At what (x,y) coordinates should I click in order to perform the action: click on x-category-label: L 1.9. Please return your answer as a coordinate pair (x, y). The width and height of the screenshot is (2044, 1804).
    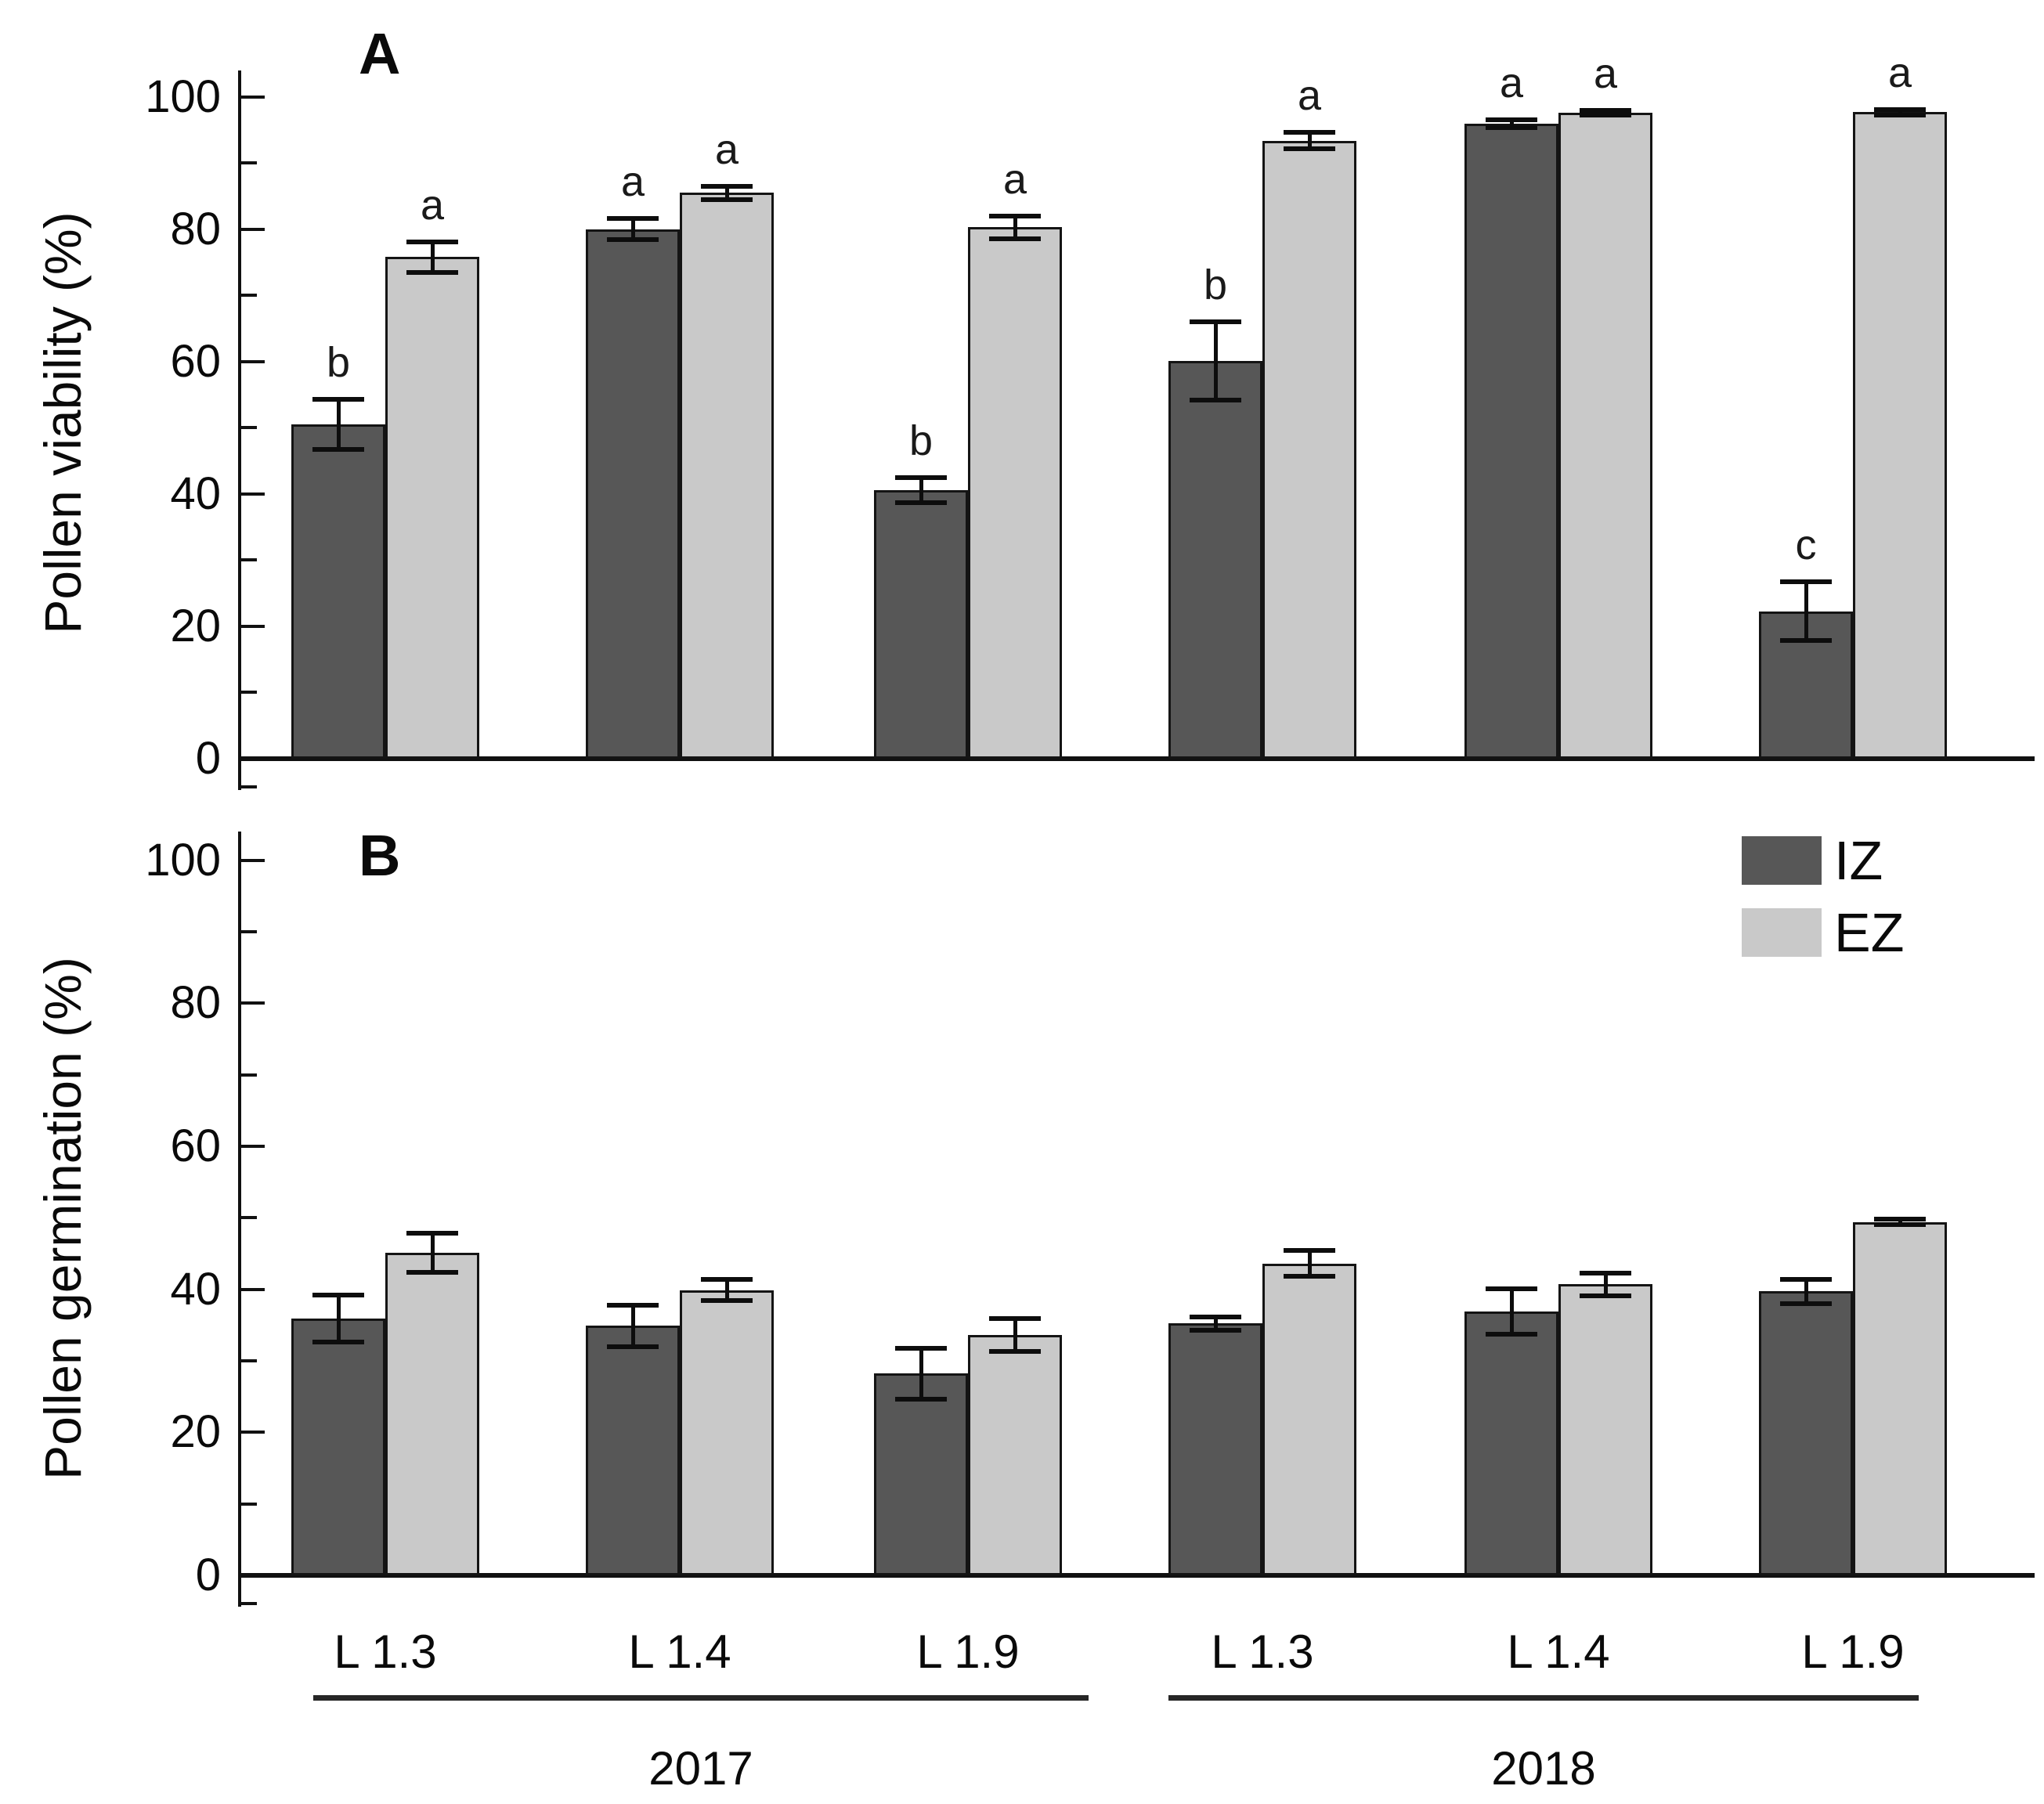
    Looking at the image, I should click on (1853, 1651).